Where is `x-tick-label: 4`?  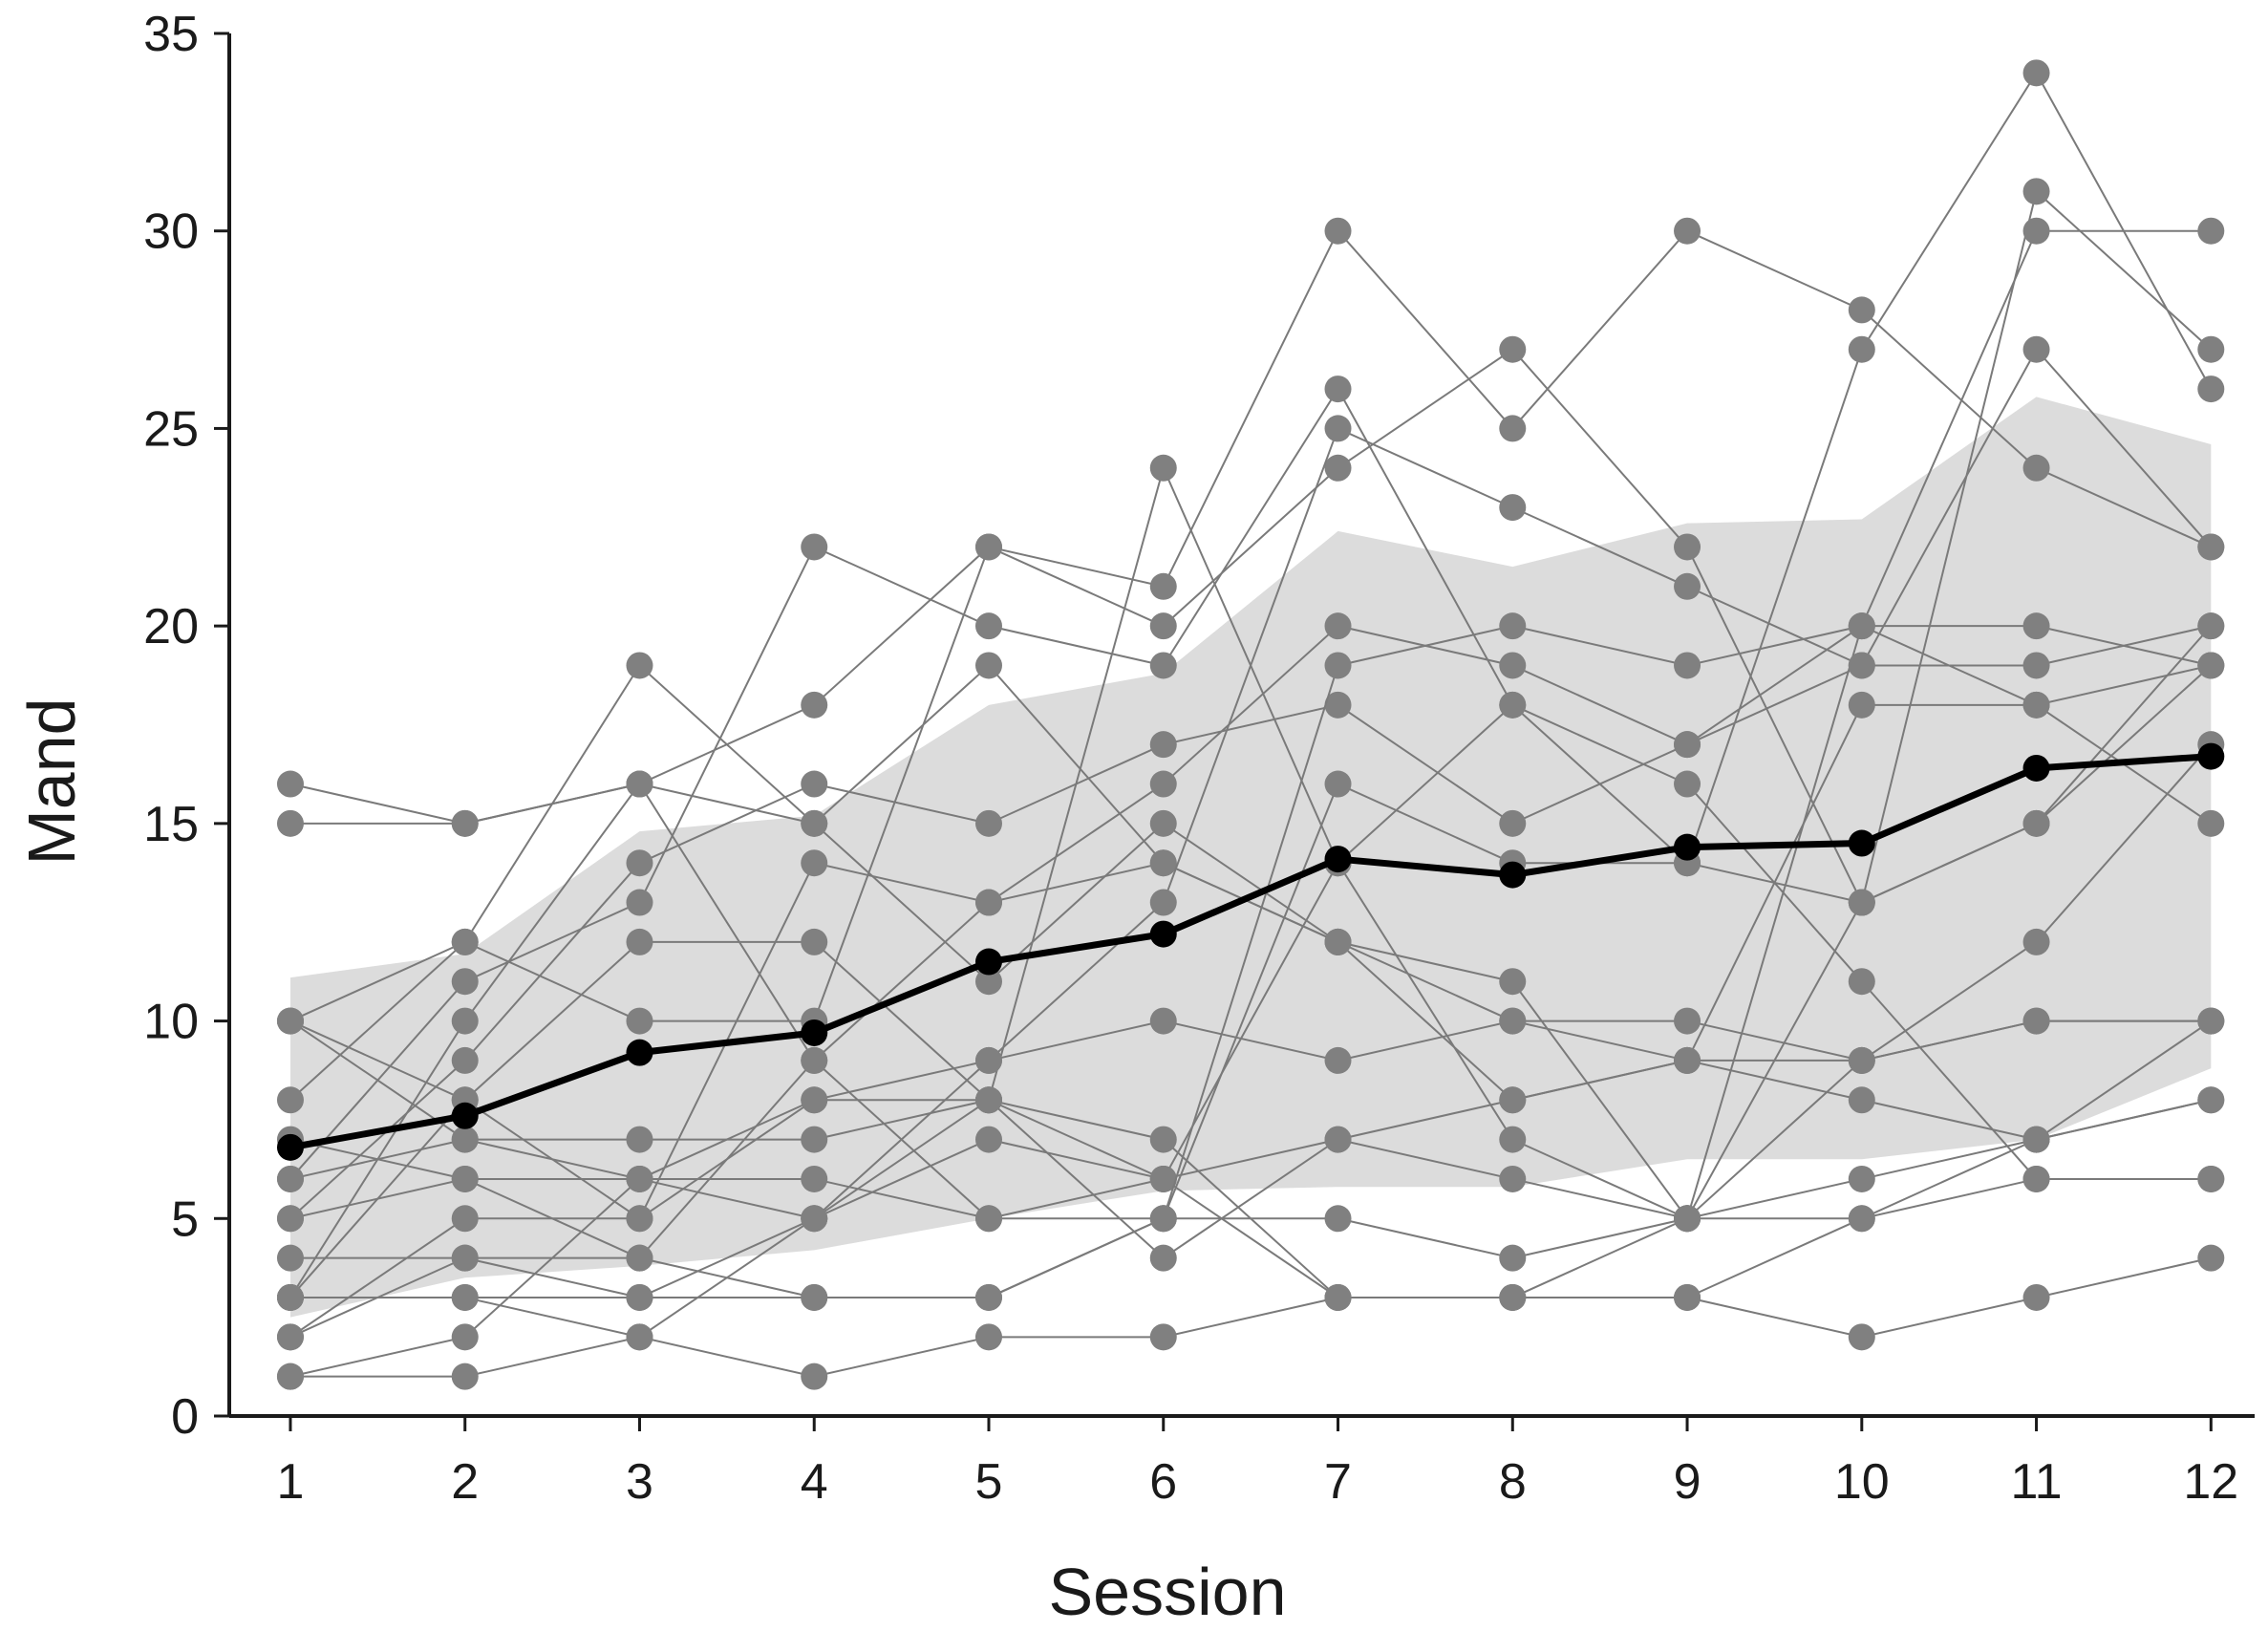 x-tick-label: 4 is located at coordinates (814, 1482).